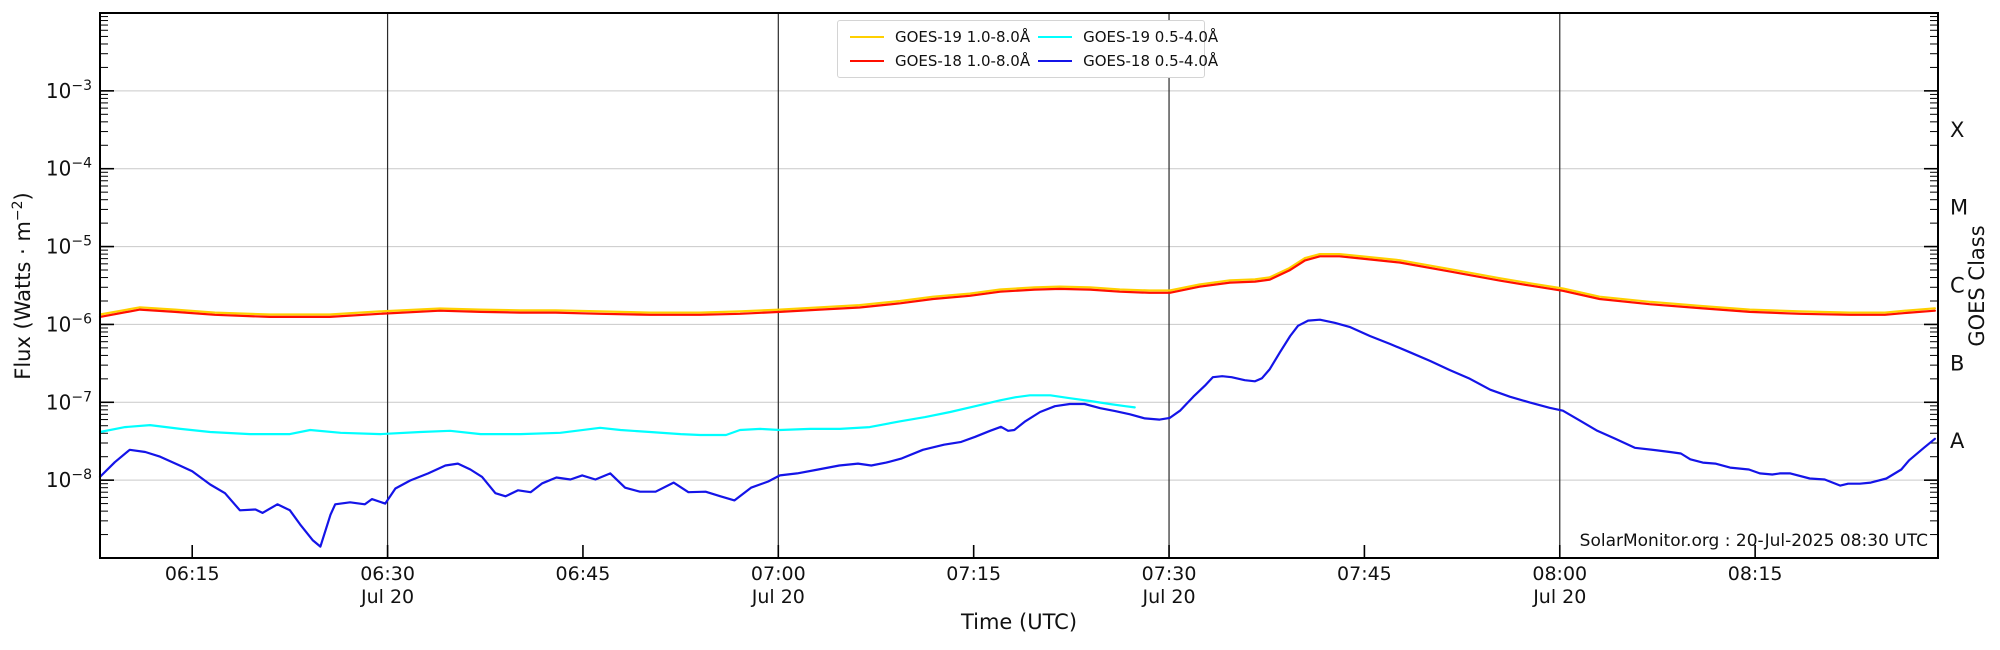  What do you see at coordinates (69, 323) in the screenshot?
I see `y-tick-label: 10⁻⁶` at bounding box center [69, 323].